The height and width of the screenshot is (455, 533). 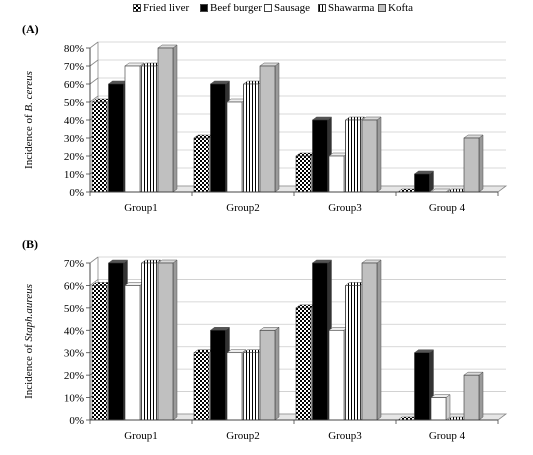 What do you see at coordinates (30, 29) in the screenshot?
I see `panel-label: (A)` at bounding box center [30, 29].